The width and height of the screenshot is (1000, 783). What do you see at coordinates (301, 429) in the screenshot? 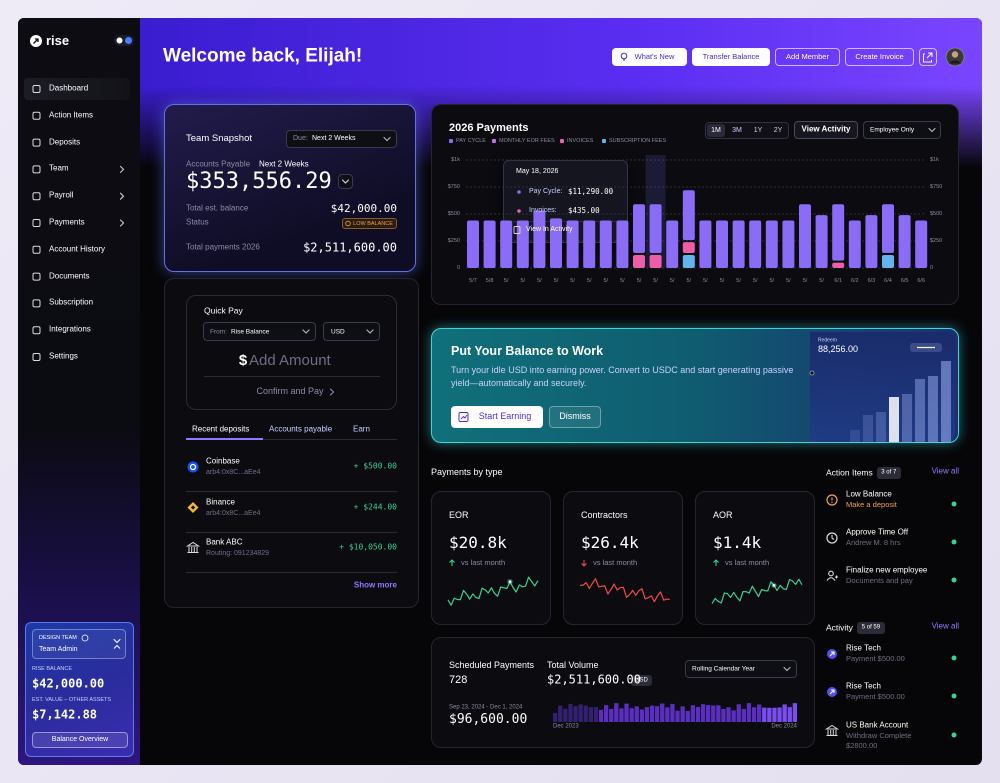
I see `tab: Accounts payable` at bounding box center [301, 429].